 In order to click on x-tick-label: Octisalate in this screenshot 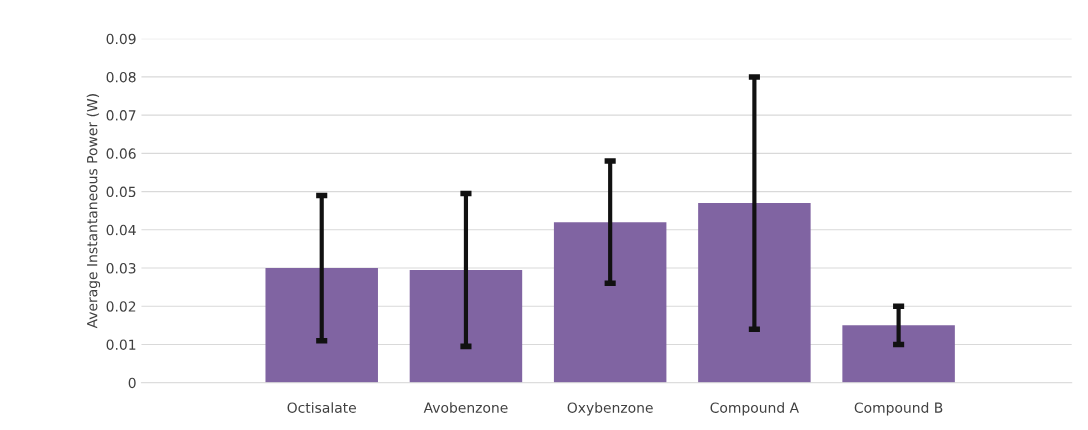, I will do `click(321, 407)`.